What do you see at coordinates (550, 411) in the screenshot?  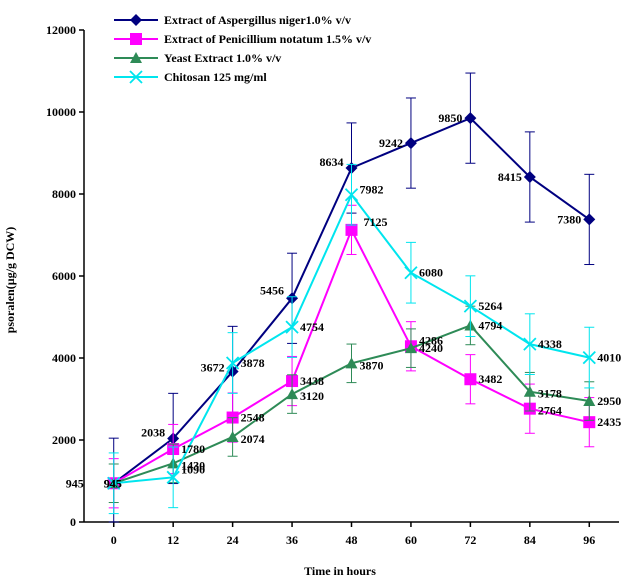 I see `data-label: 2764` at bounding box center [550, 411].